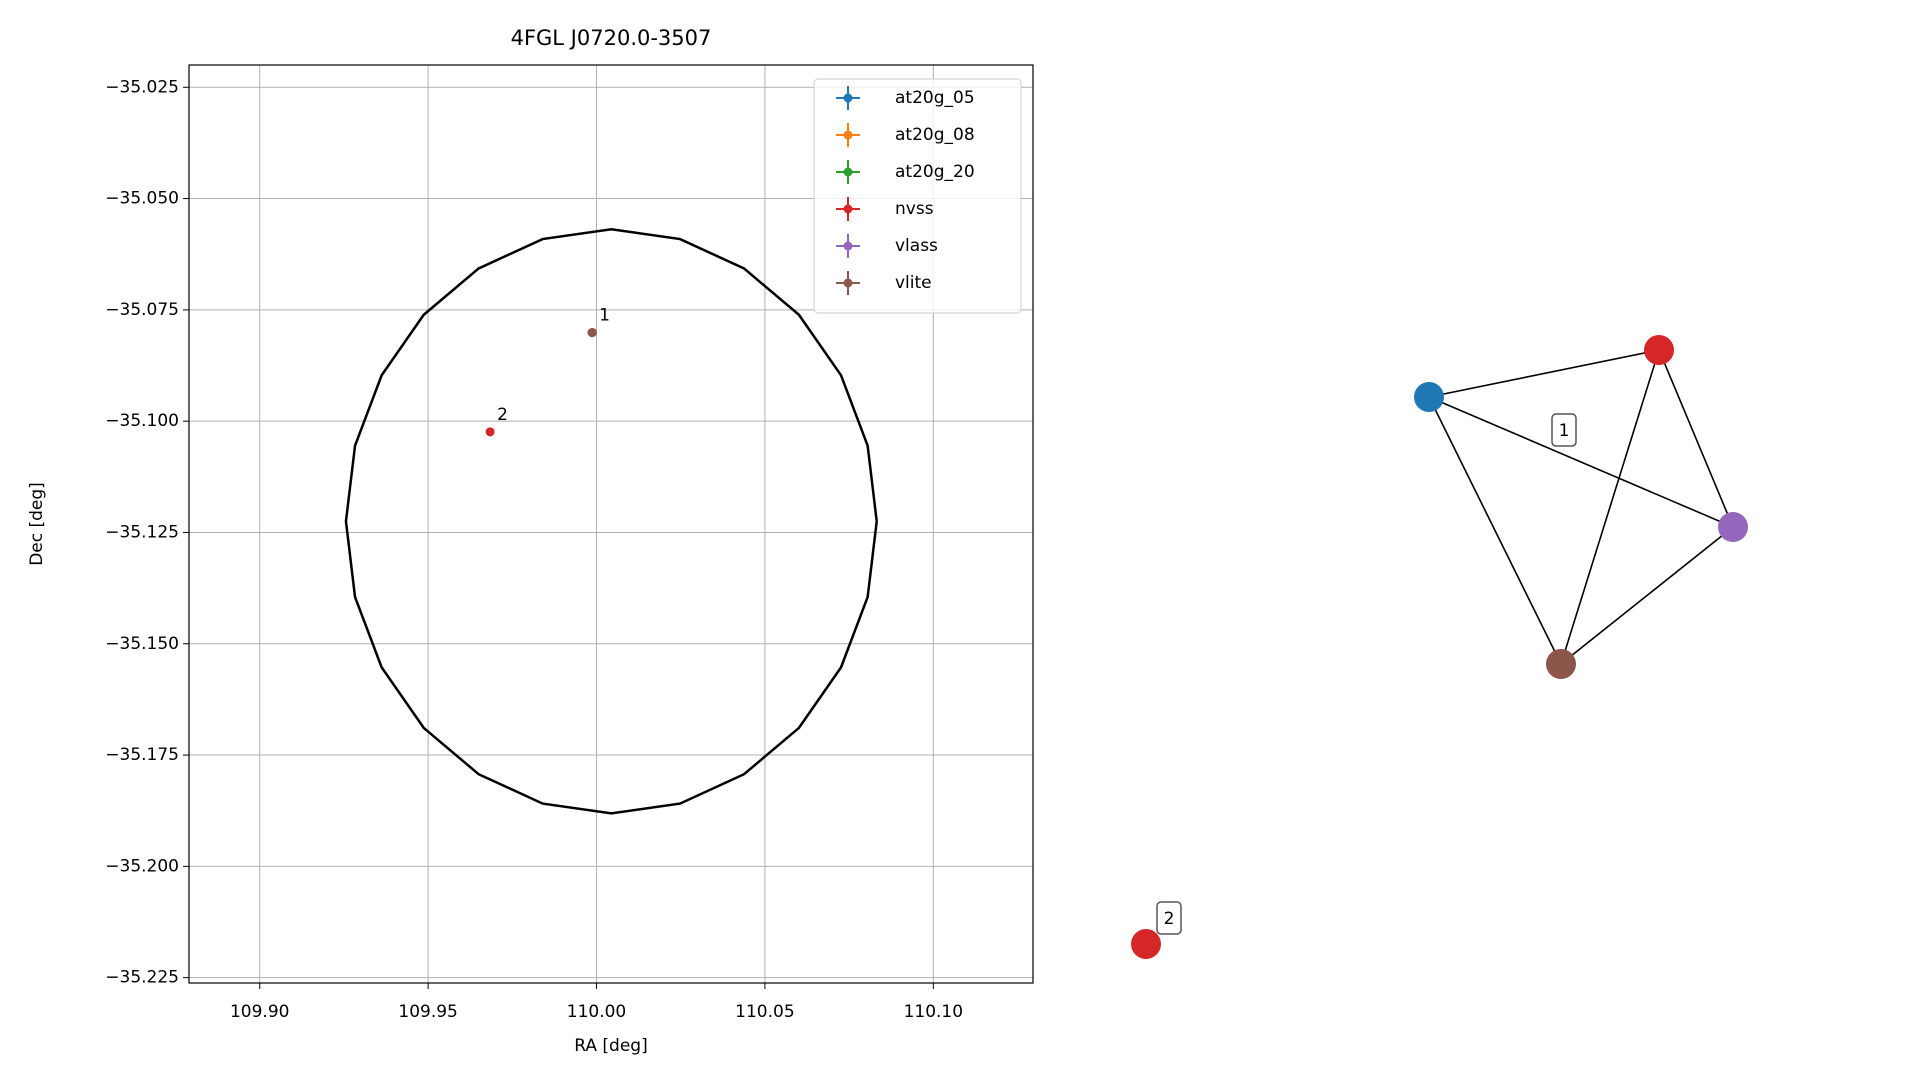 The height and width of the screenshot is (1080, 1919). I want to click on group-label: 2, so click(1169, 919).